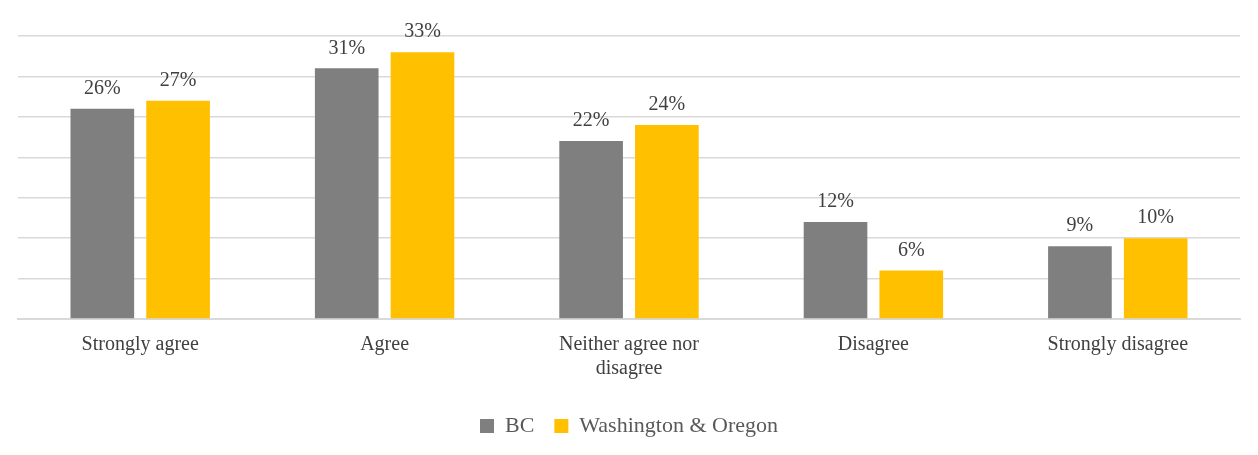 This screenshot has width=1258, height=455. What do you see at coordinates (178, 78) in the screenshot?
I see `data-label: 27%` at bounding box center [178, 78].